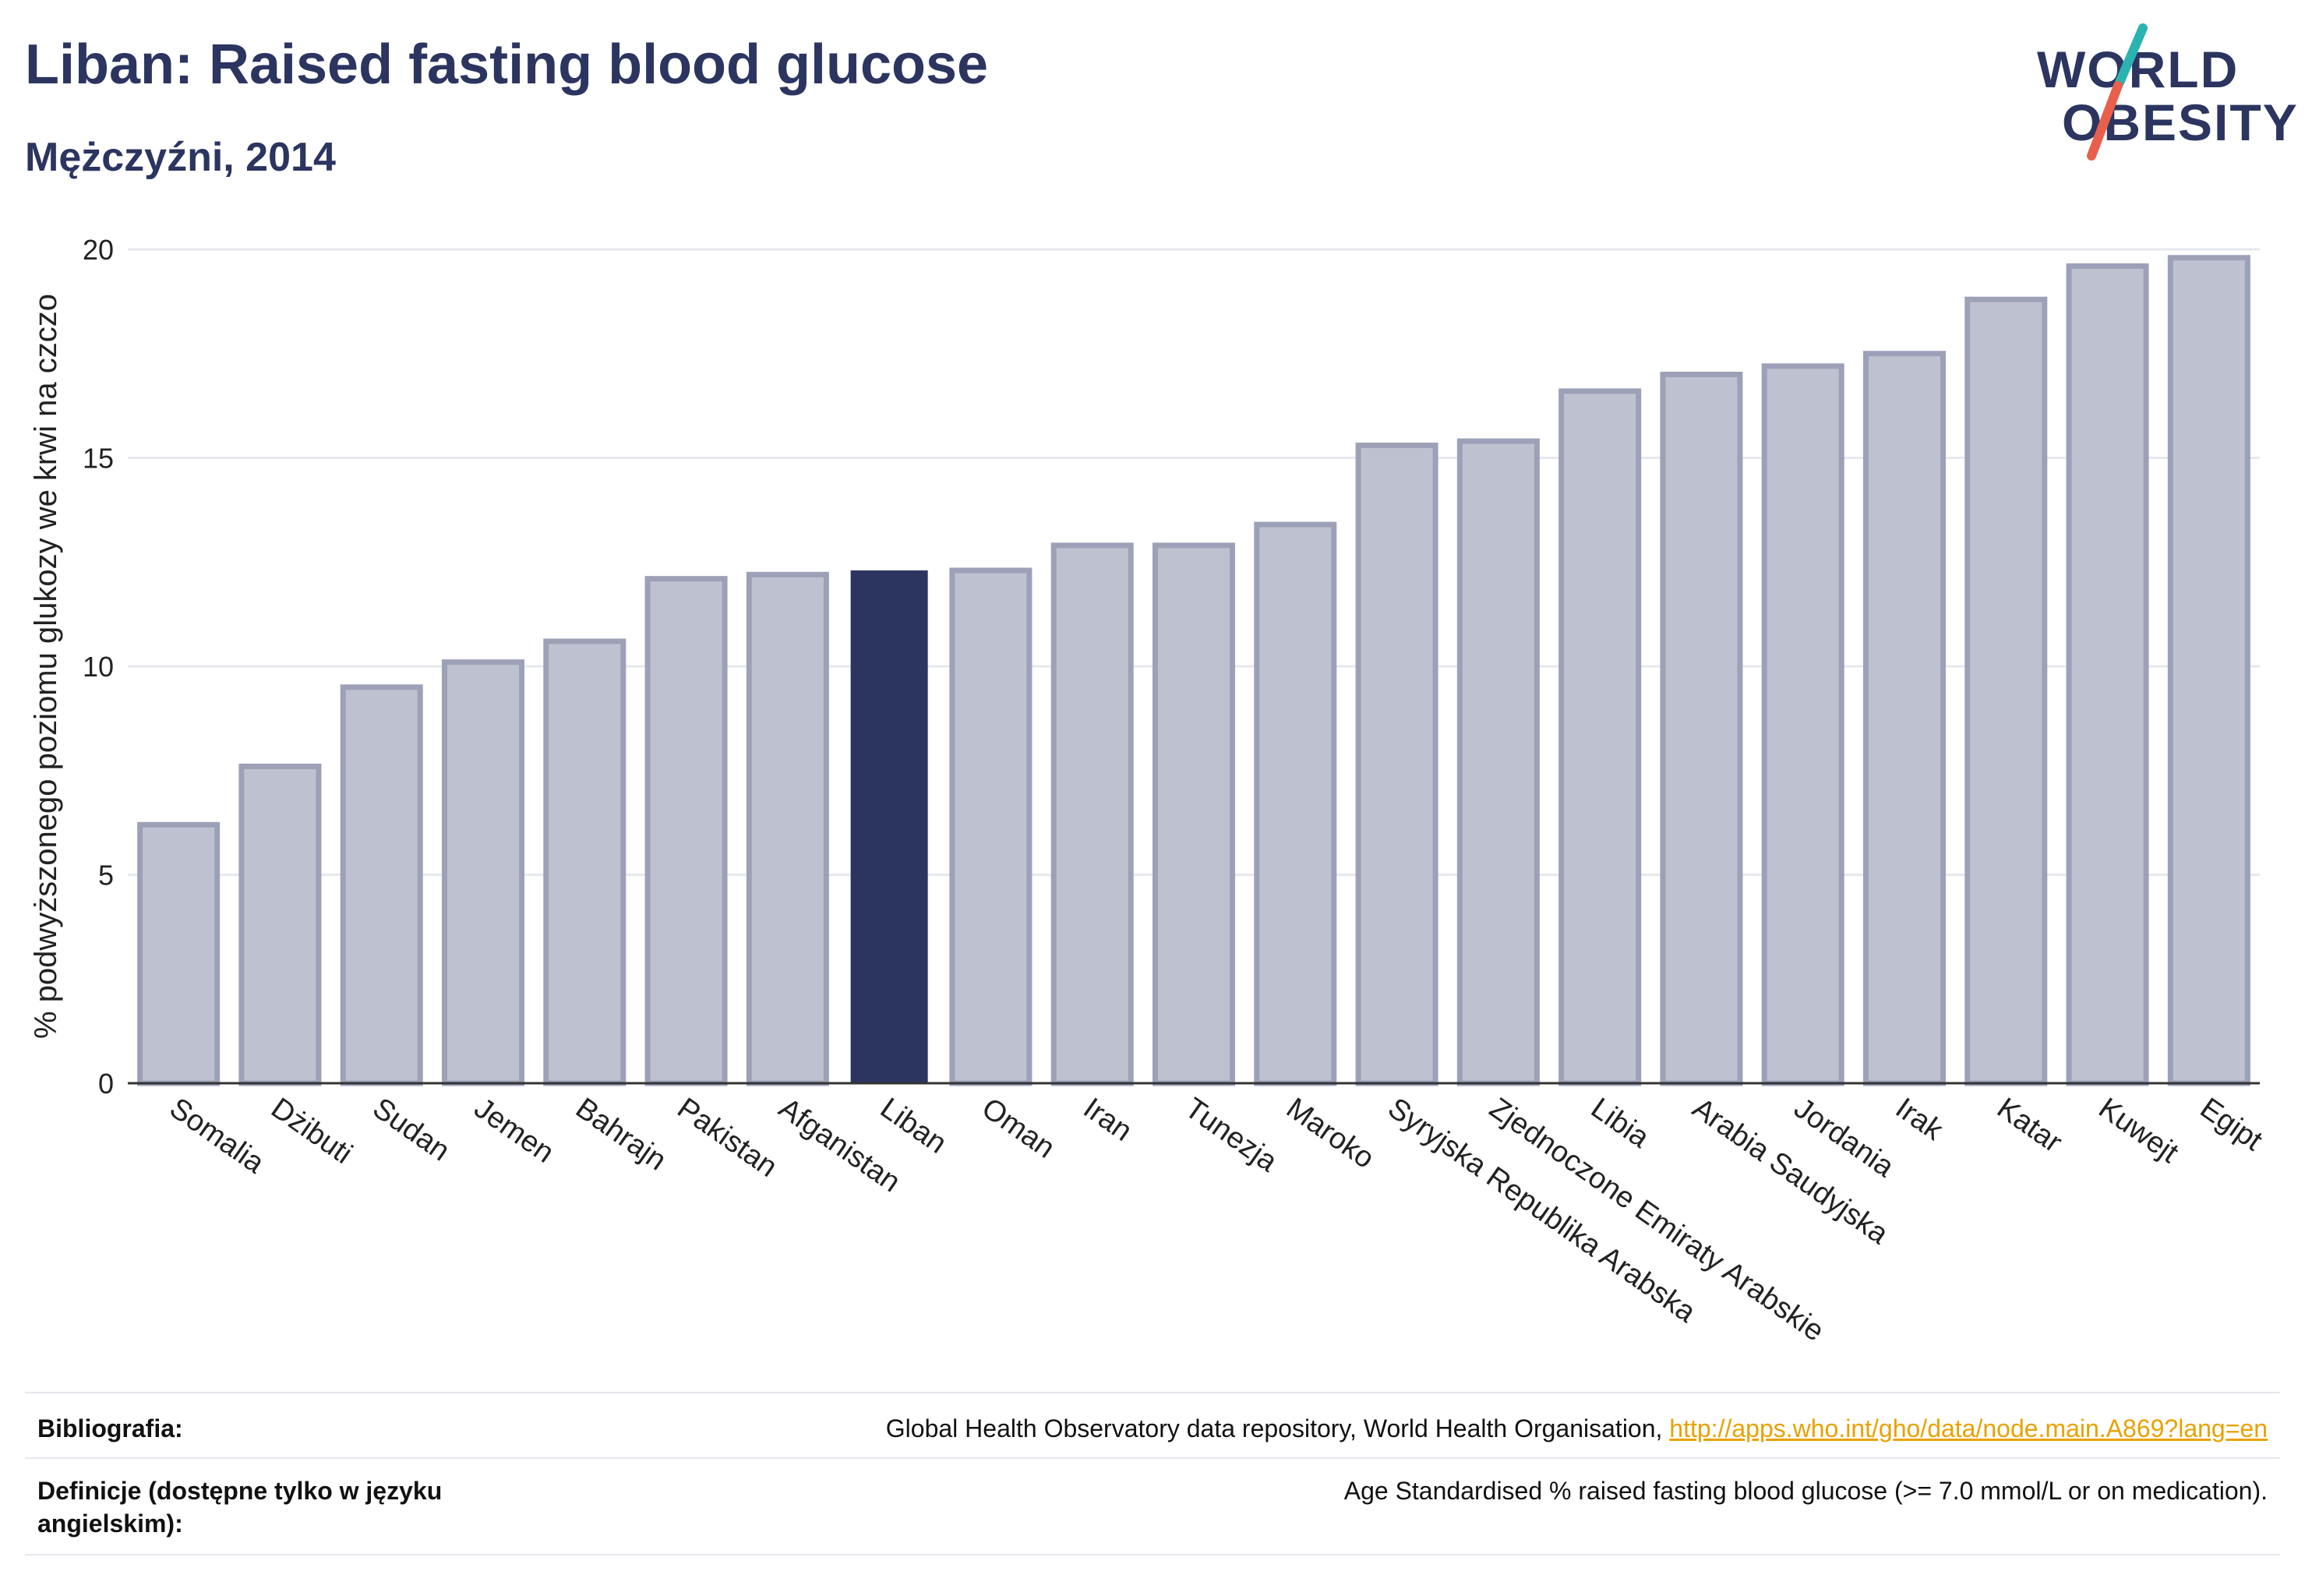  What do you see at coordinates (1092, 814) in the screenshot?
I see `bar-iran` at bounding box center [1092, 814].